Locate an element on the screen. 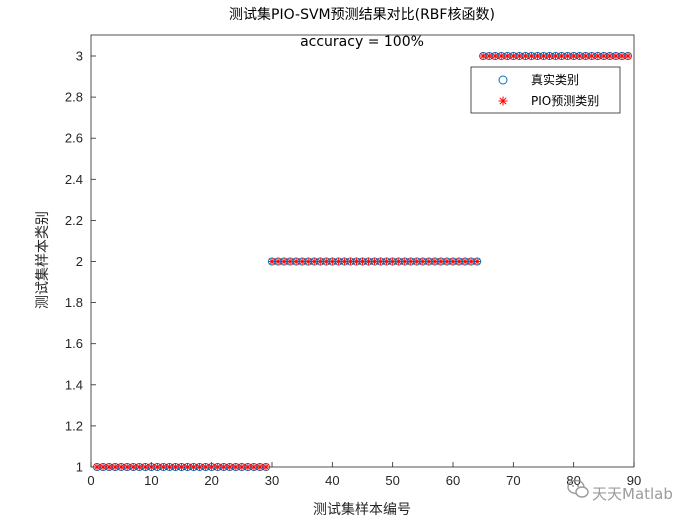 Image resolution: width=700 pixels, height=525 pixels. x-tick-label: 30 is located at coordinates (272, 480).